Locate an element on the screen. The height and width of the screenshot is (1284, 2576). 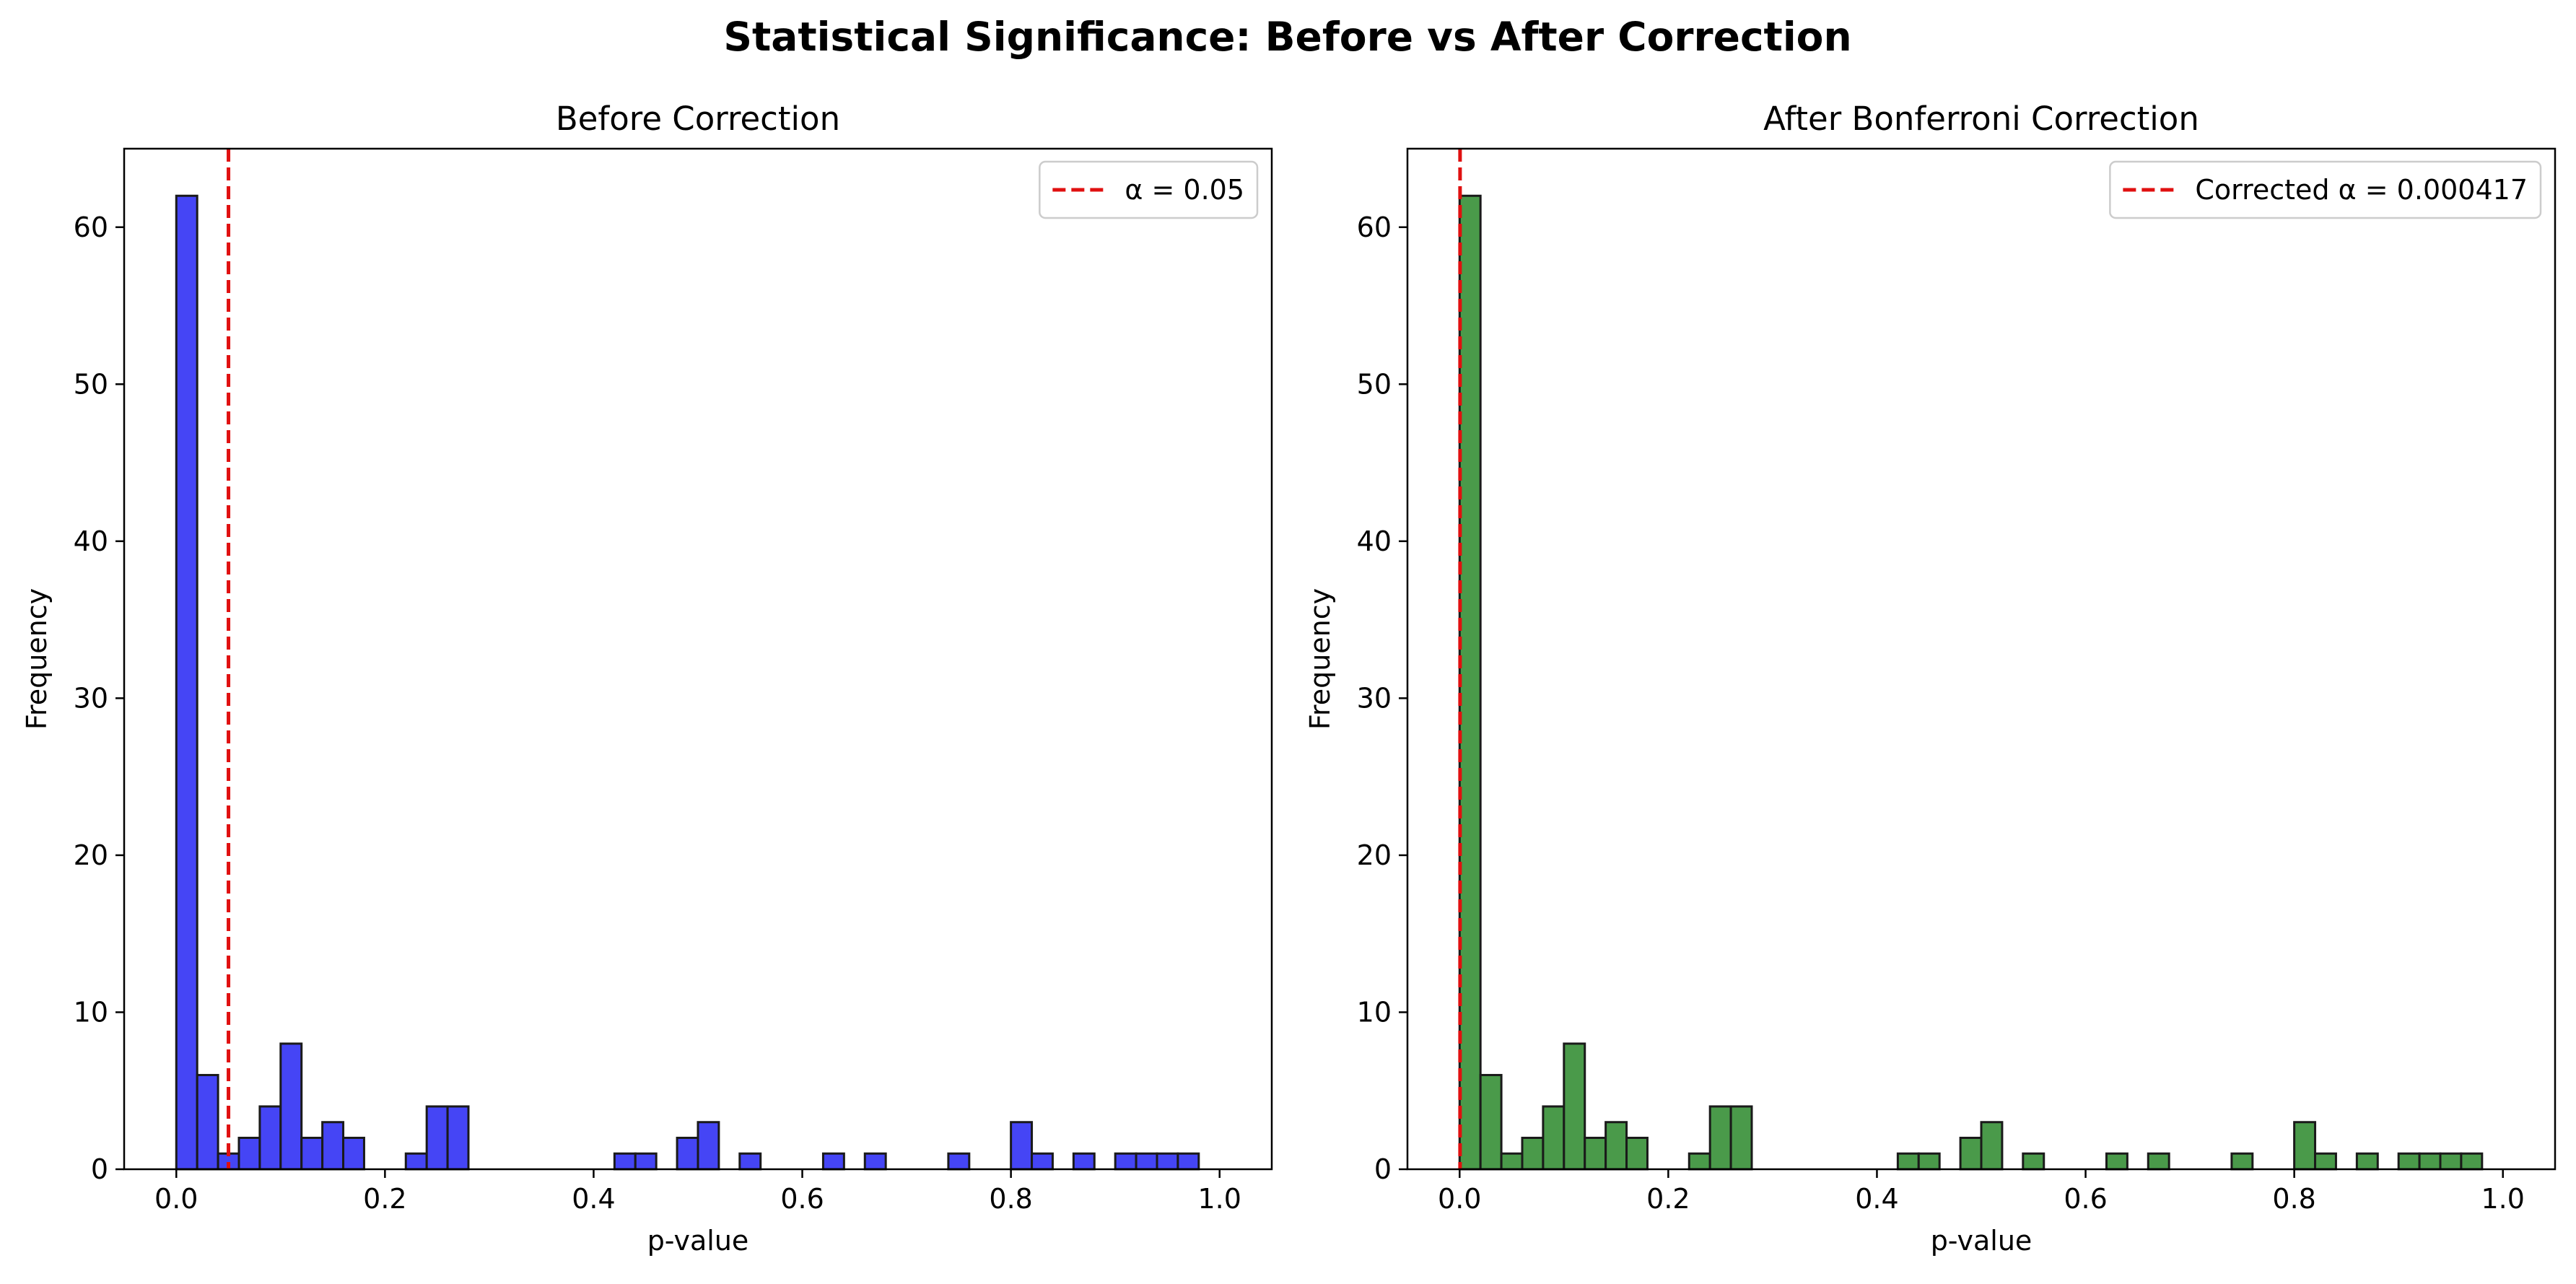
before-ytick-label: 60 is located at coordinates (91, 227).